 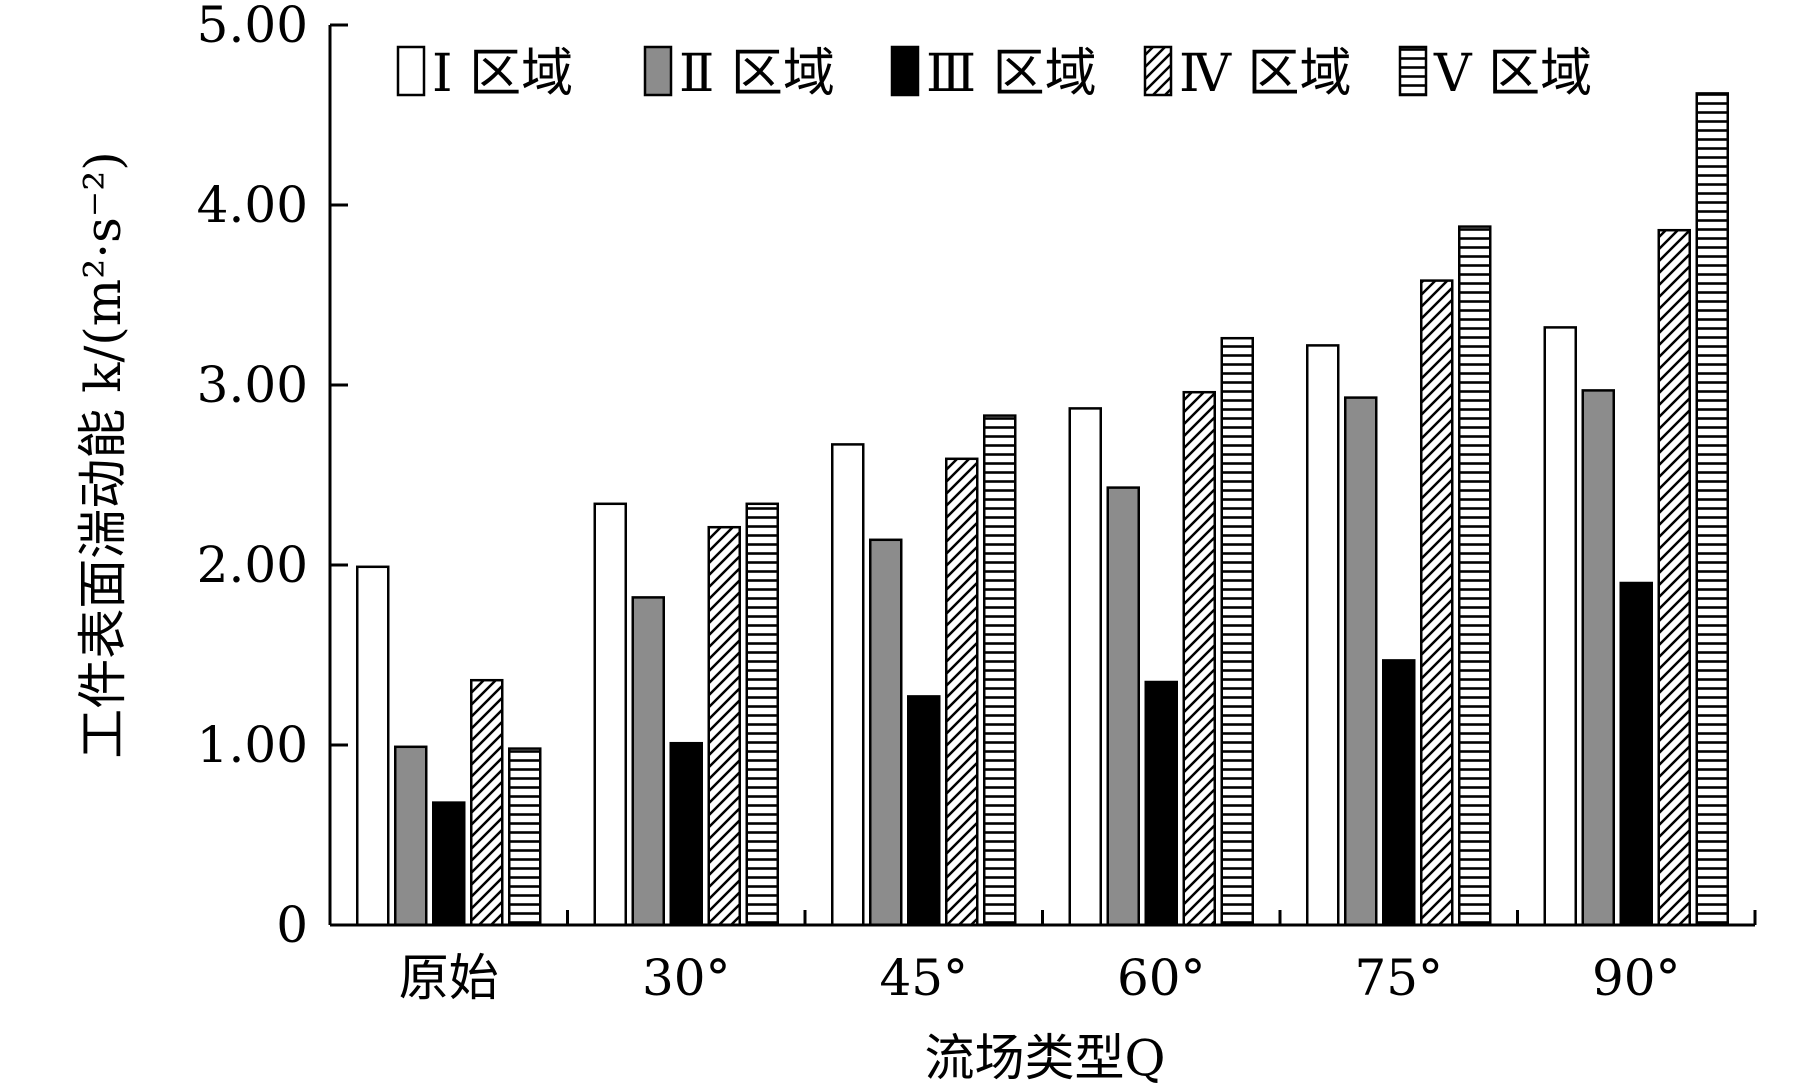 I want to click on legend: Ⅰ 区域 Ⅱ 区域 Ⅲ 区域 Ⅳ 区域 Ⅴ 区域, so click(x=994, y=74).